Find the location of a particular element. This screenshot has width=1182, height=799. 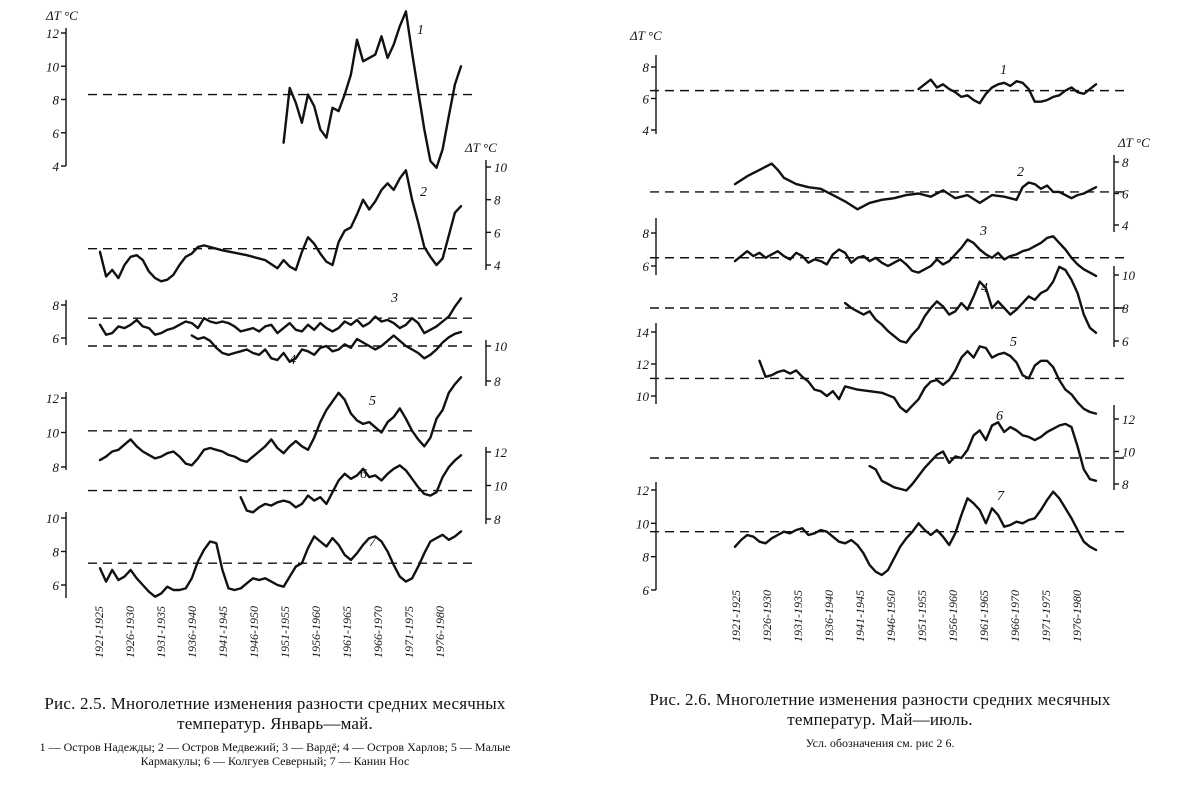

fig5-series-1: 4 6 8 10 12 1 is located at coordinates (262, 92).